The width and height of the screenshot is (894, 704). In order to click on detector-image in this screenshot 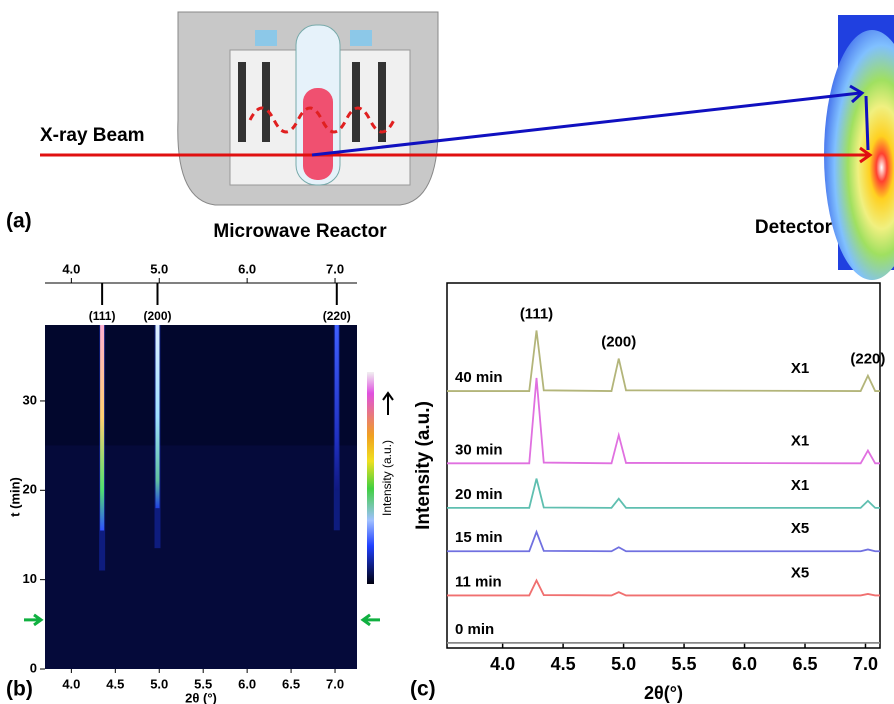, I will do `click(859, 147)`.